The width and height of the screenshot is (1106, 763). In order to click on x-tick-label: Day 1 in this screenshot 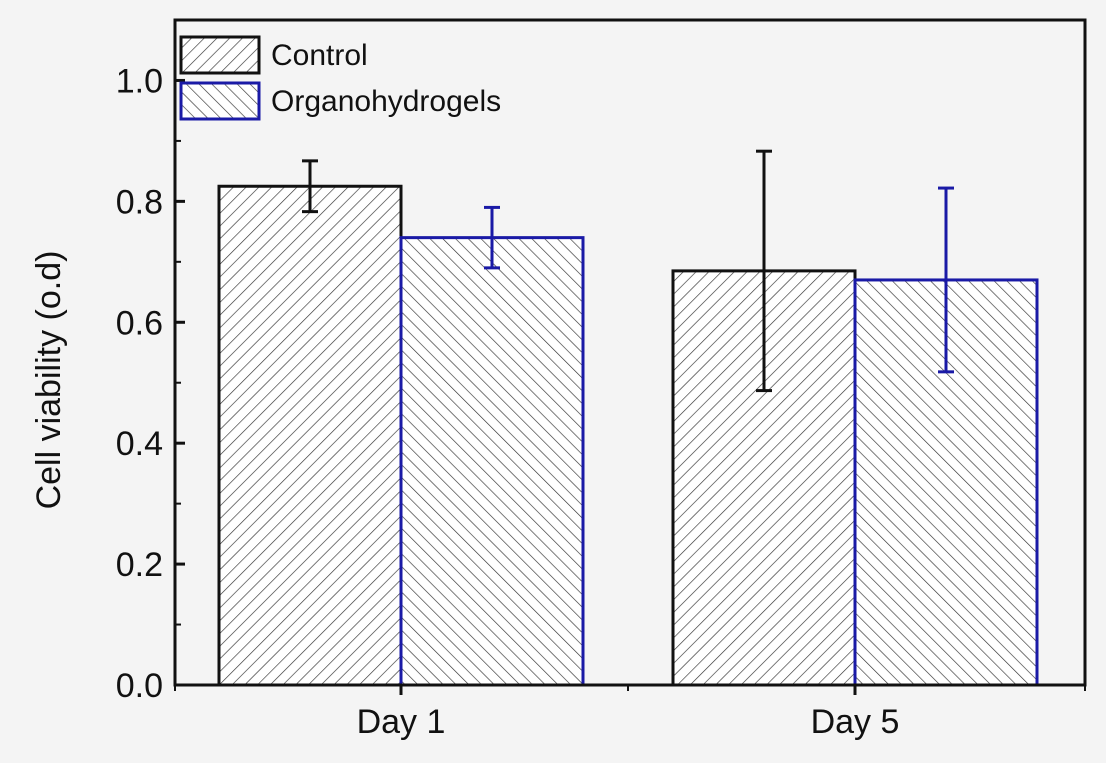, I will do `click(401, 722)`.